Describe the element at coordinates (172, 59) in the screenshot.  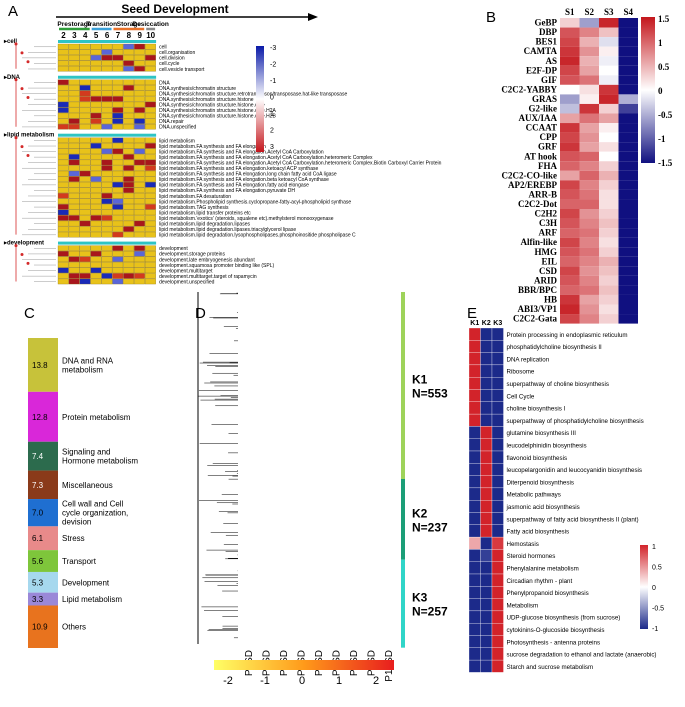
I see `a-row-label: cell.division` at that location.